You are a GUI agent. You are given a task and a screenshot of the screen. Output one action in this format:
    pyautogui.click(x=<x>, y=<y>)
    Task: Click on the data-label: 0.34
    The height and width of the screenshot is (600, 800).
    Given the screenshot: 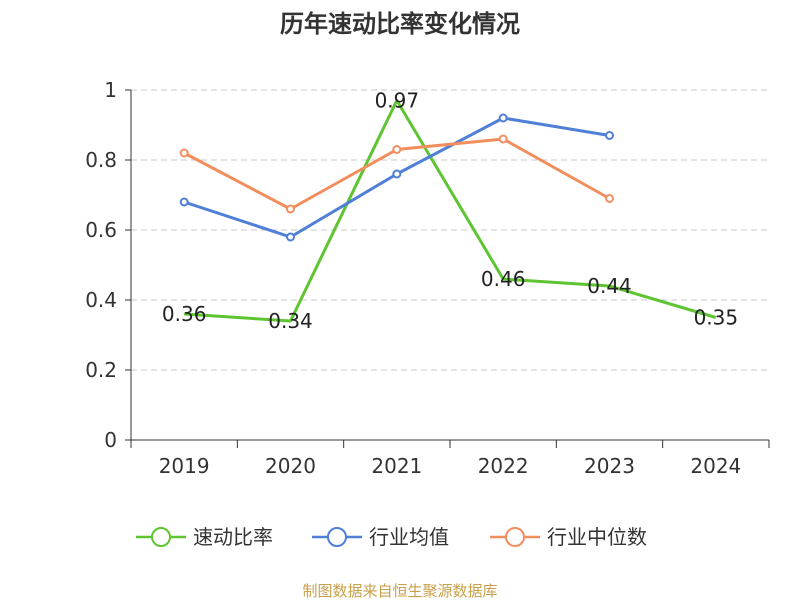 What is the action you would take?
    pyautogui.click(x=290, y=321)
    